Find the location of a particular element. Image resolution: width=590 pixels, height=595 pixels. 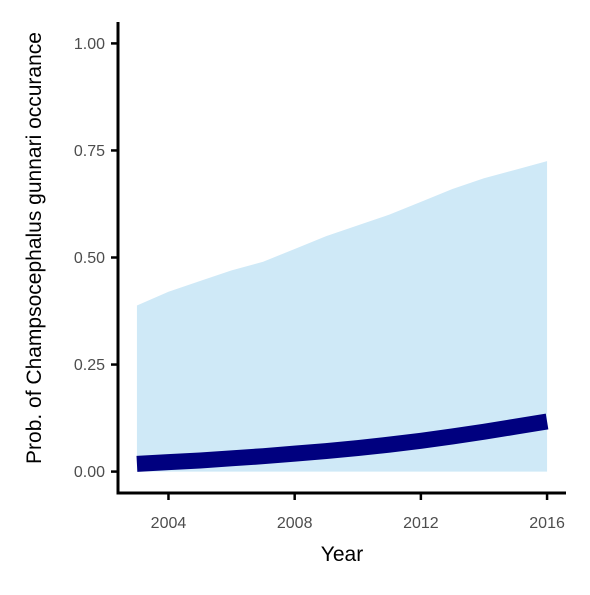

x-tick-label: 2004 is located at coordinates (169, 523).